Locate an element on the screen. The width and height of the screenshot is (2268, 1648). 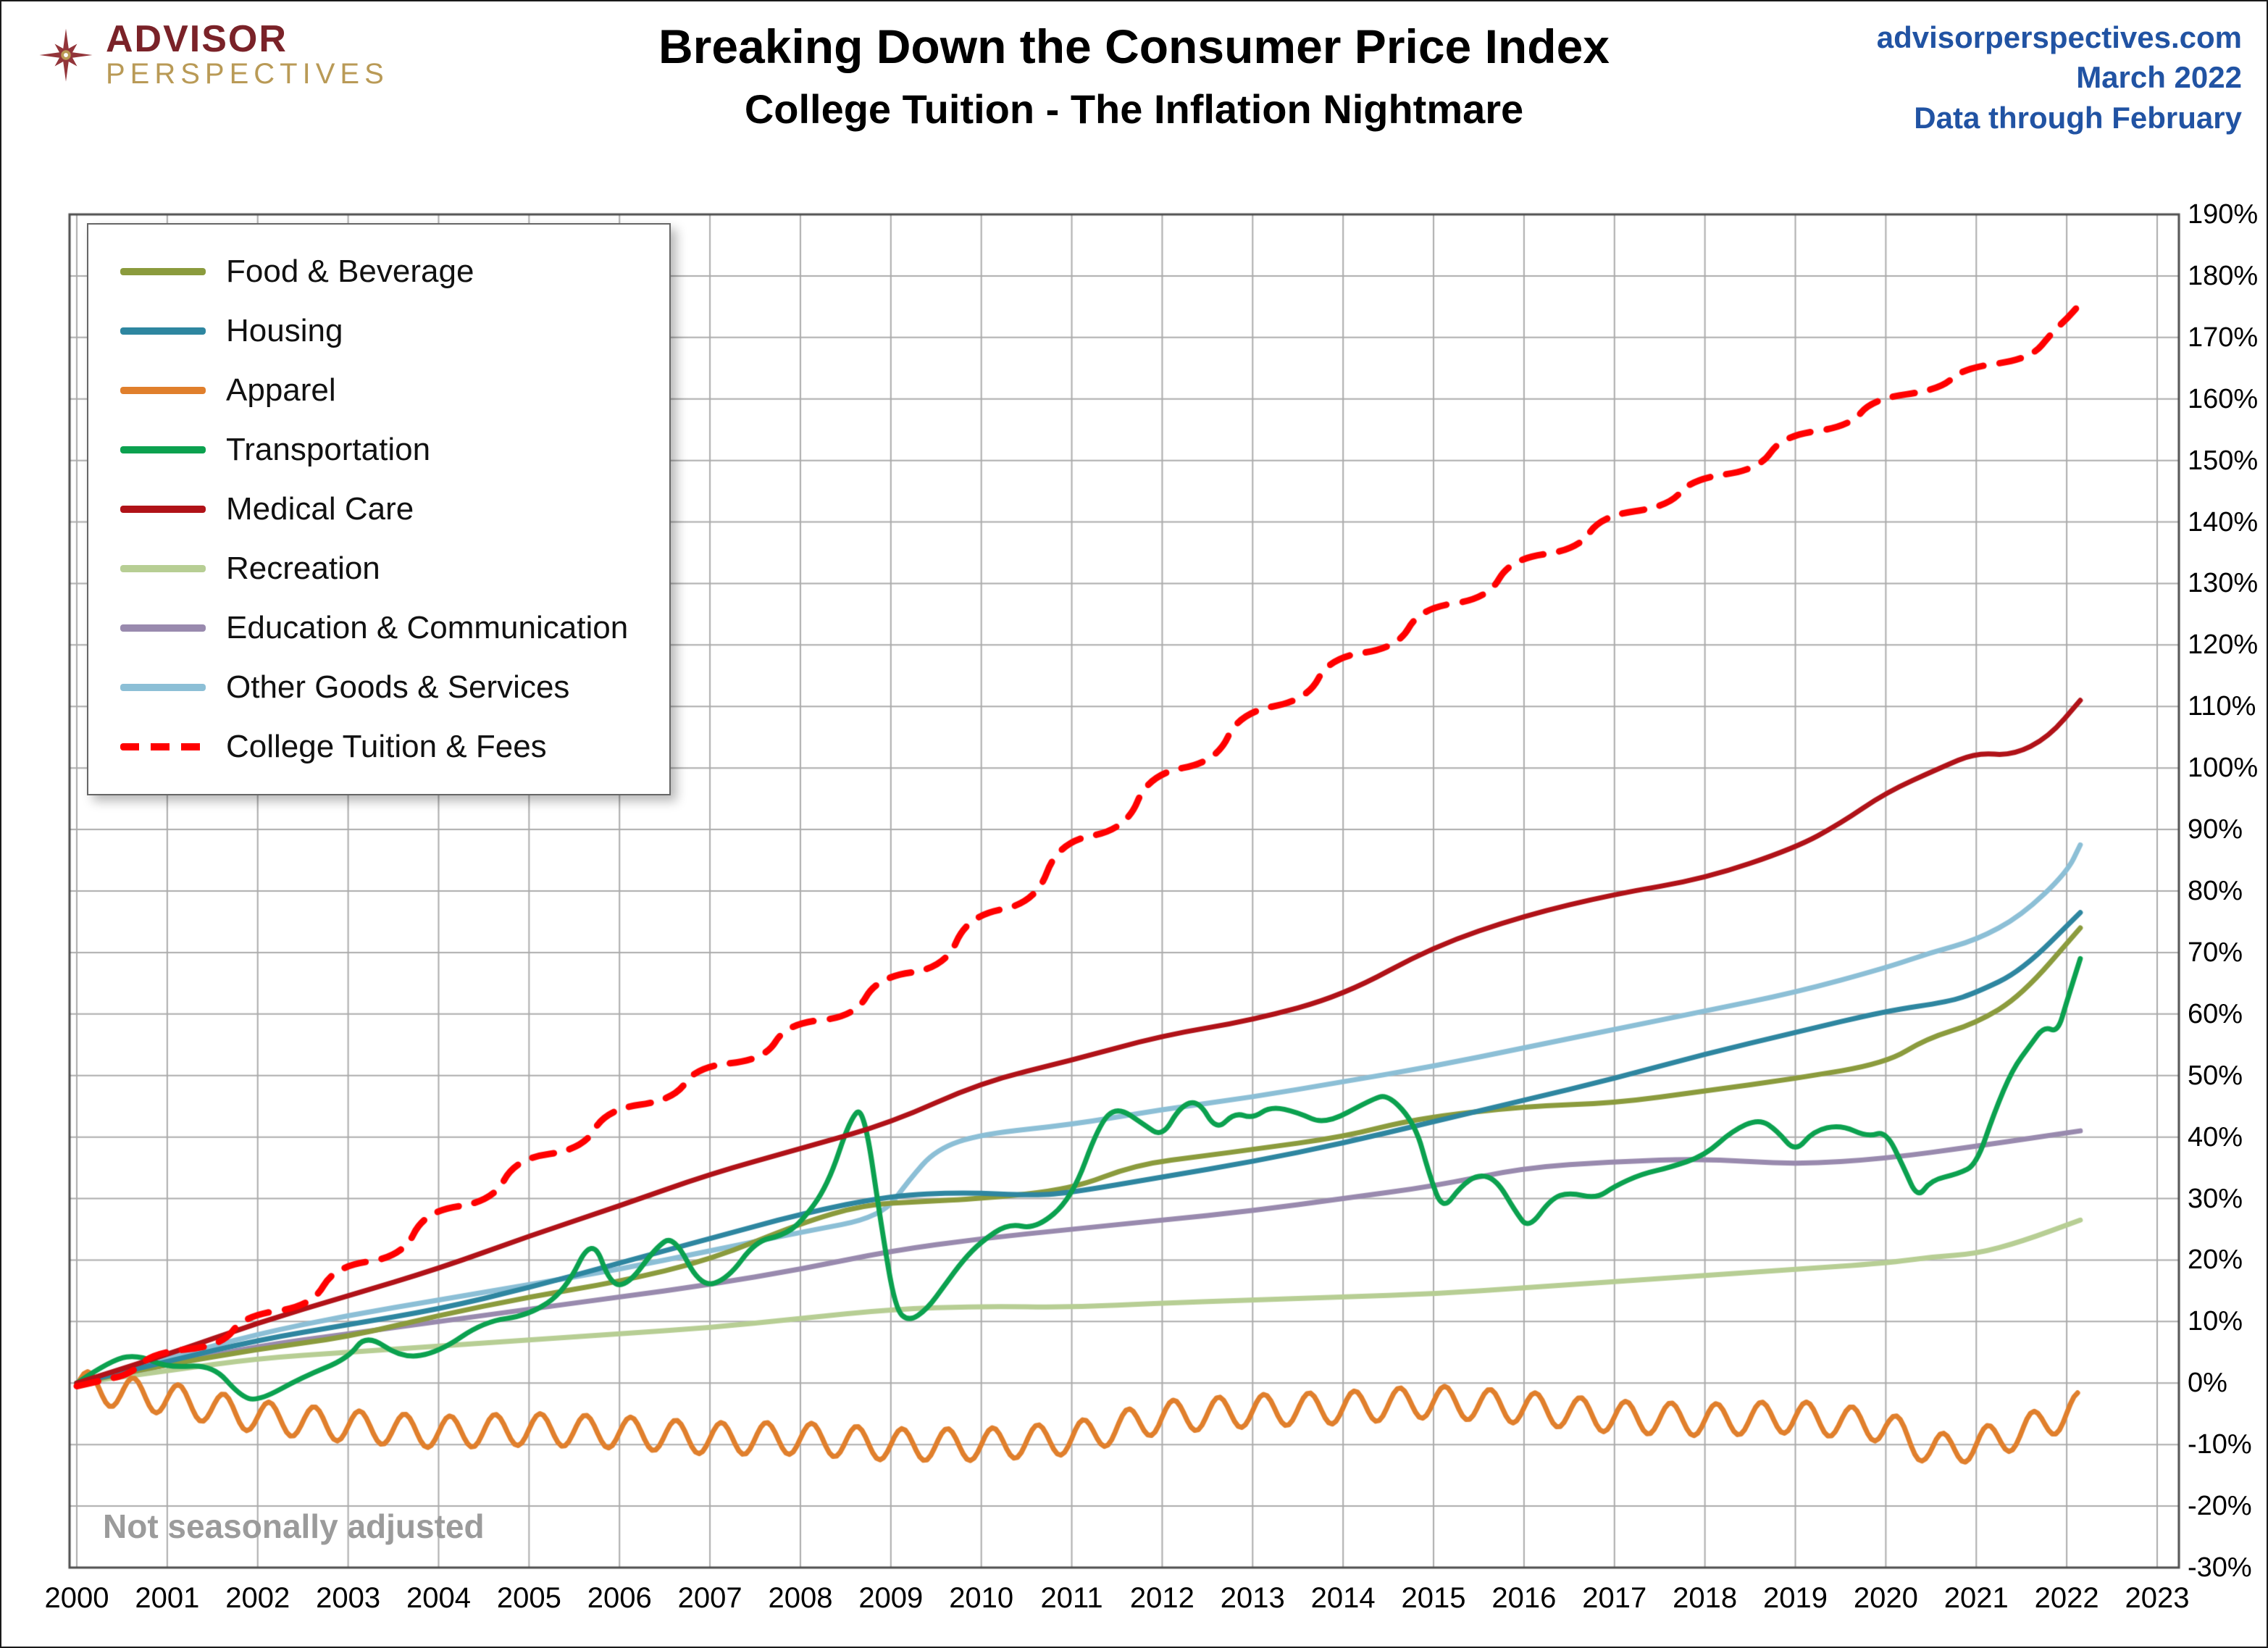
note-not-seasonally-adjusted: Not seasonally adjusted is located at coordinates (294, 1526).